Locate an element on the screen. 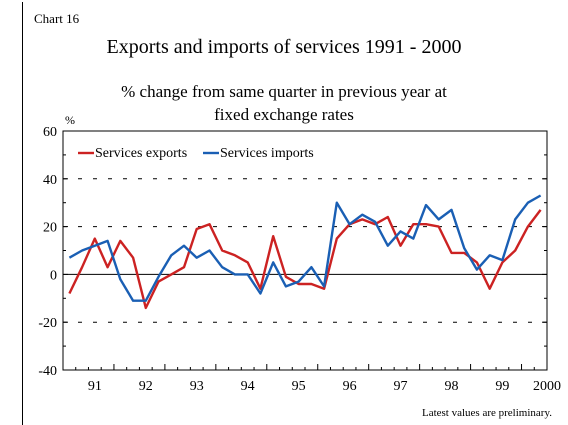 The width and height of the screenshot is (568, 425). y-tick-label: 60 is located at coordinates (50, 132).